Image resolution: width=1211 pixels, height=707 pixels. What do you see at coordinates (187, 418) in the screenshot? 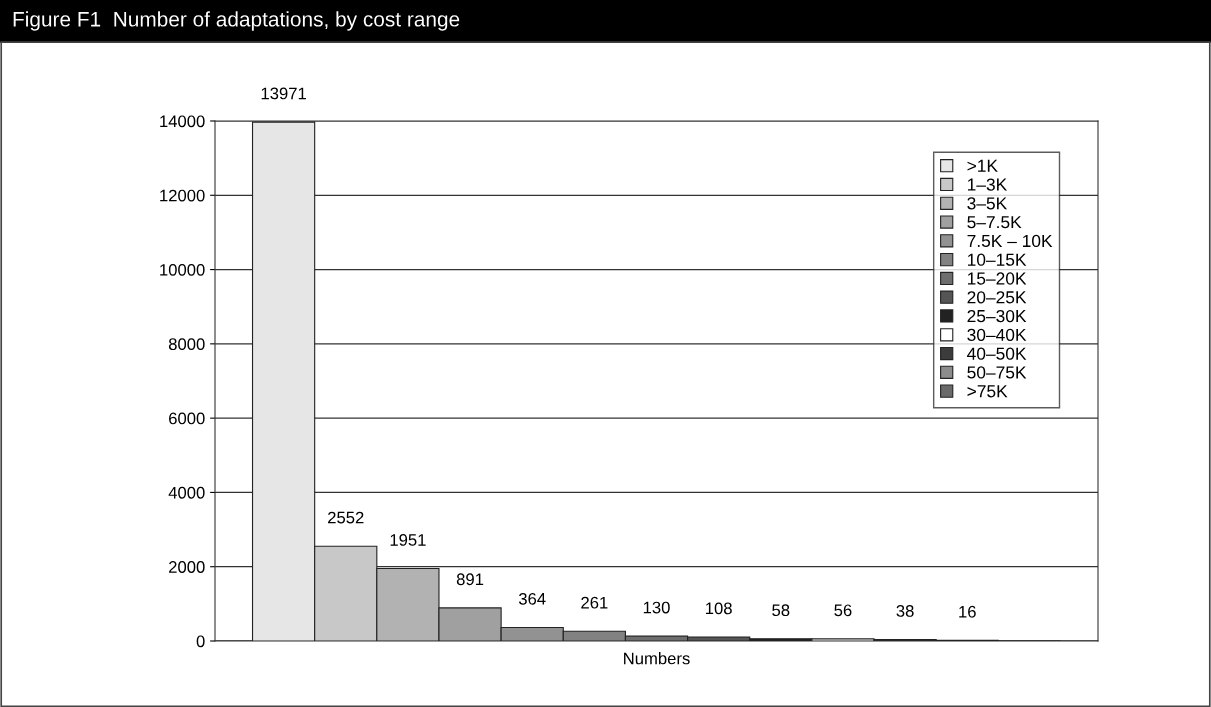
I see `y-tick-label: 6000` at bounding box center [187, 418].